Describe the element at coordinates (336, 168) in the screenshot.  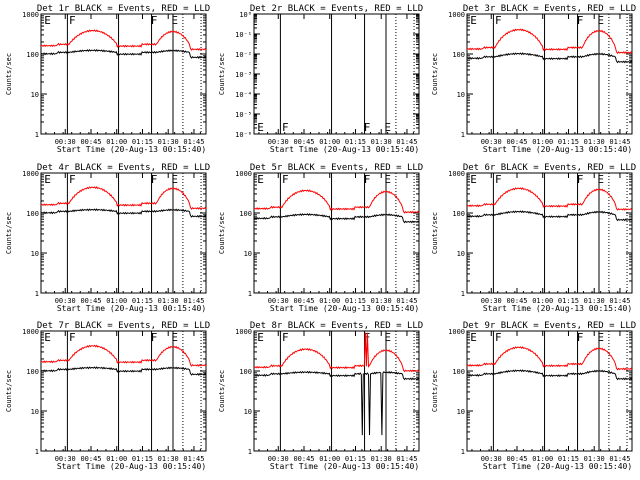
I see `chart-title: Det 5r BLACK = Events, RED = LLD` at that location.